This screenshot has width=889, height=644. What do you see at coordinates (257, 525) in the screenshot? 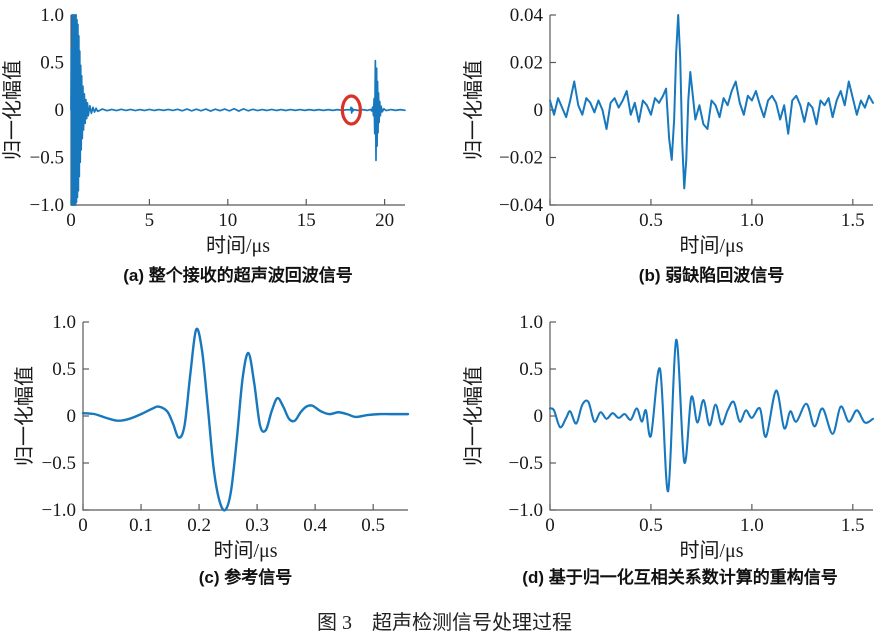
I see `x-tick-label: 0.3` at bounding box center [257, 525].